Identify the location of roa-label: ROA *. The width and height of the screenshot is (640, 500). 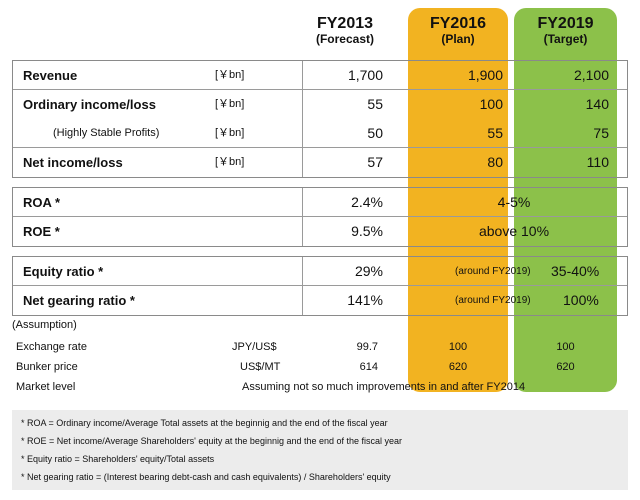
(42, 202).